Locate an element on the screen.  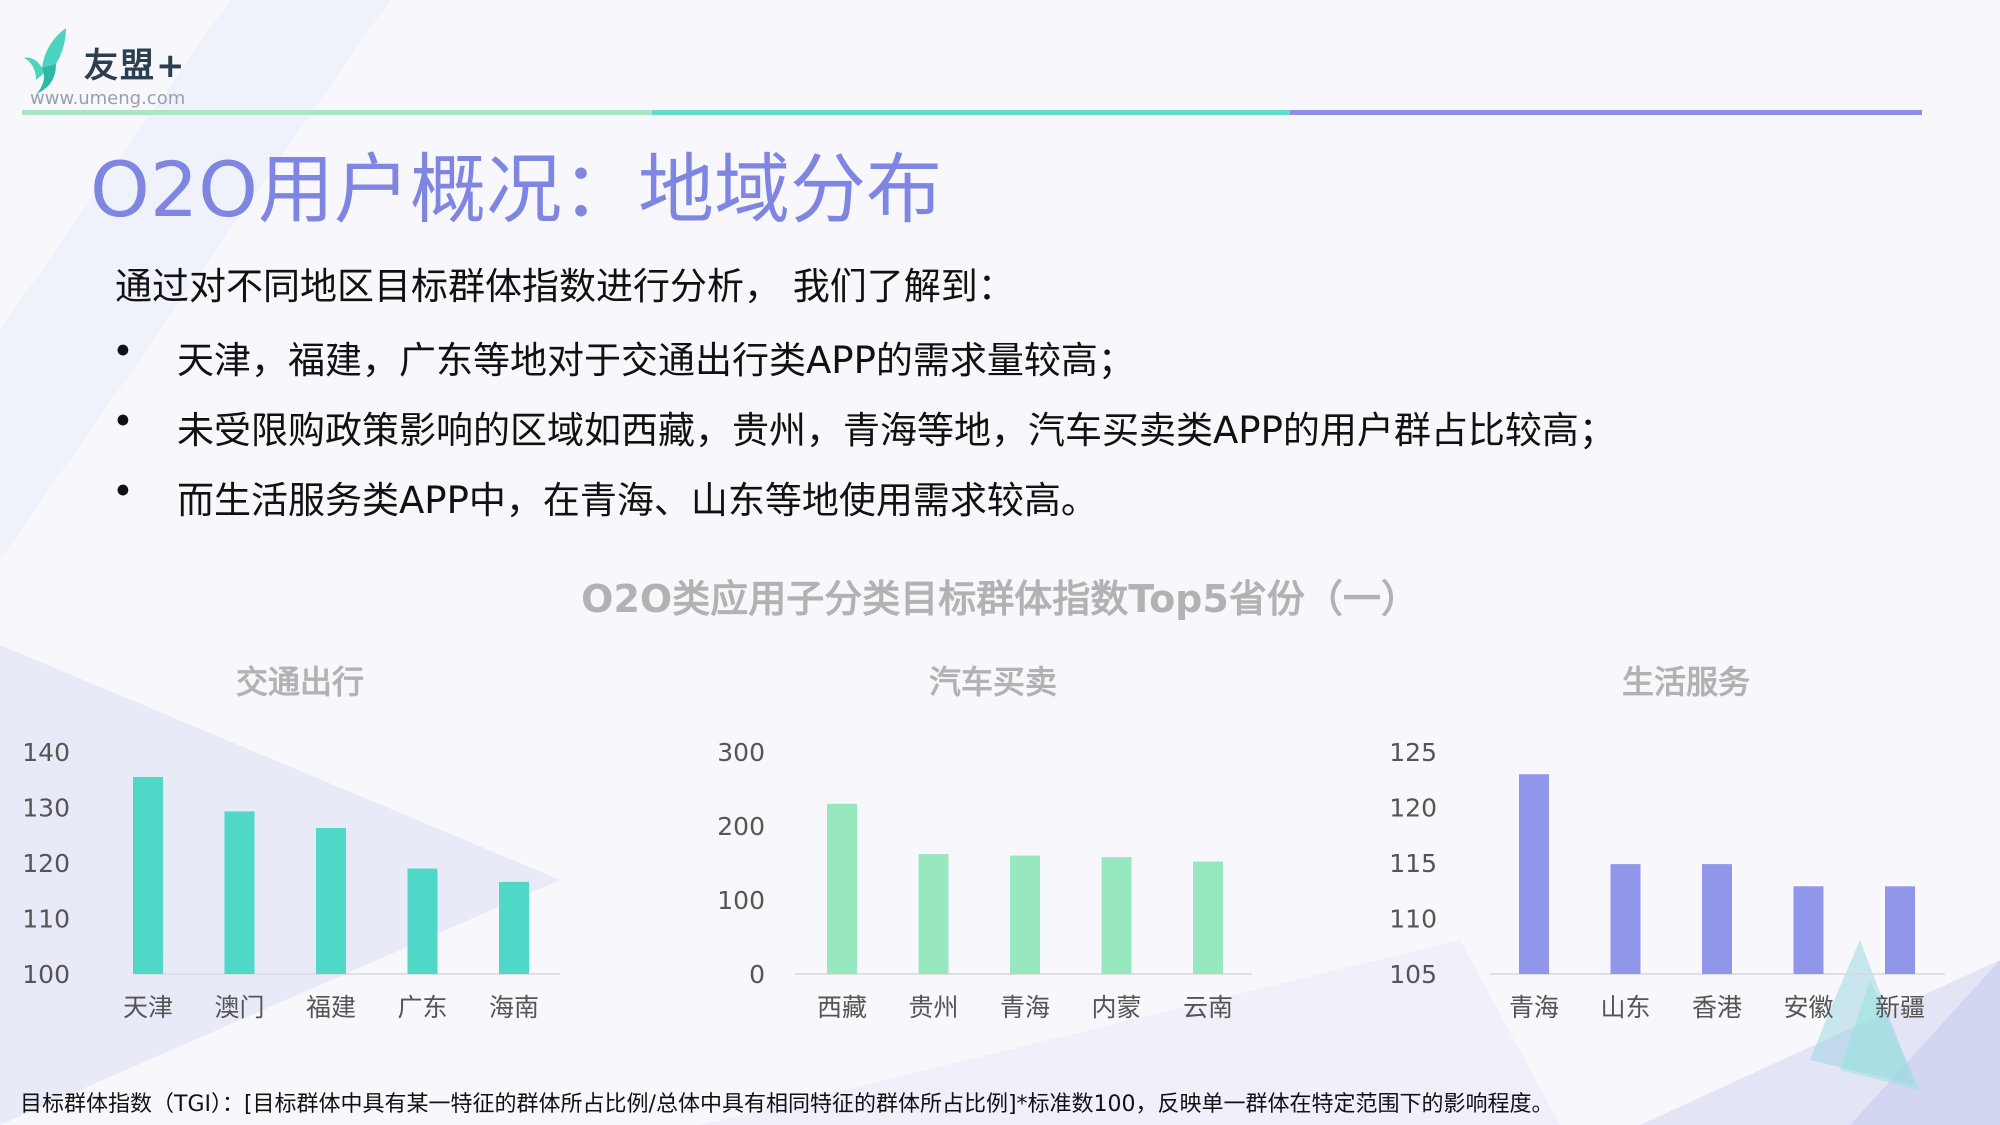
header-line-green is located at coordinates (337, 112).